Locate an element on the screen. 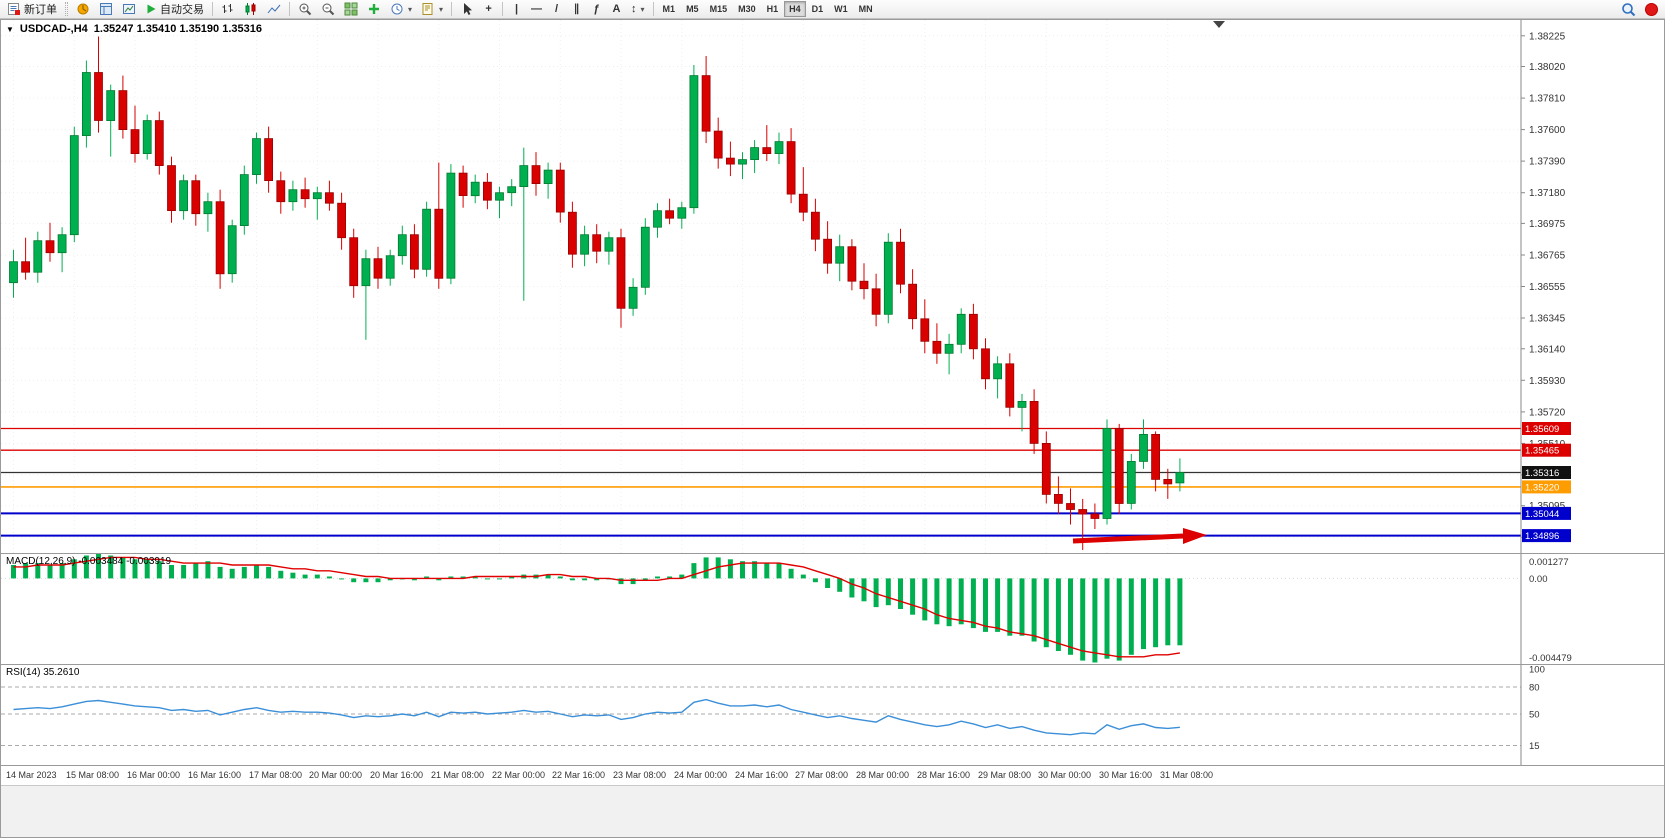  clock-icon is located at coordinates (397, 9).